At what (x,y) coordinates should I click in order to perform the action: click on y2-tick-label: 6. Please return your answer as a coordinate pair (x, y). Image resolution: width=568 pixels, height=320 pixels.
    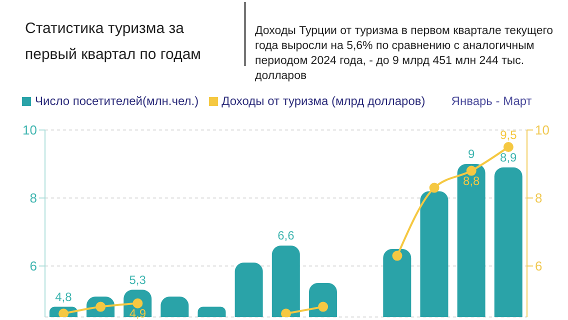
    Looking at the image, I should click on (538, 266).